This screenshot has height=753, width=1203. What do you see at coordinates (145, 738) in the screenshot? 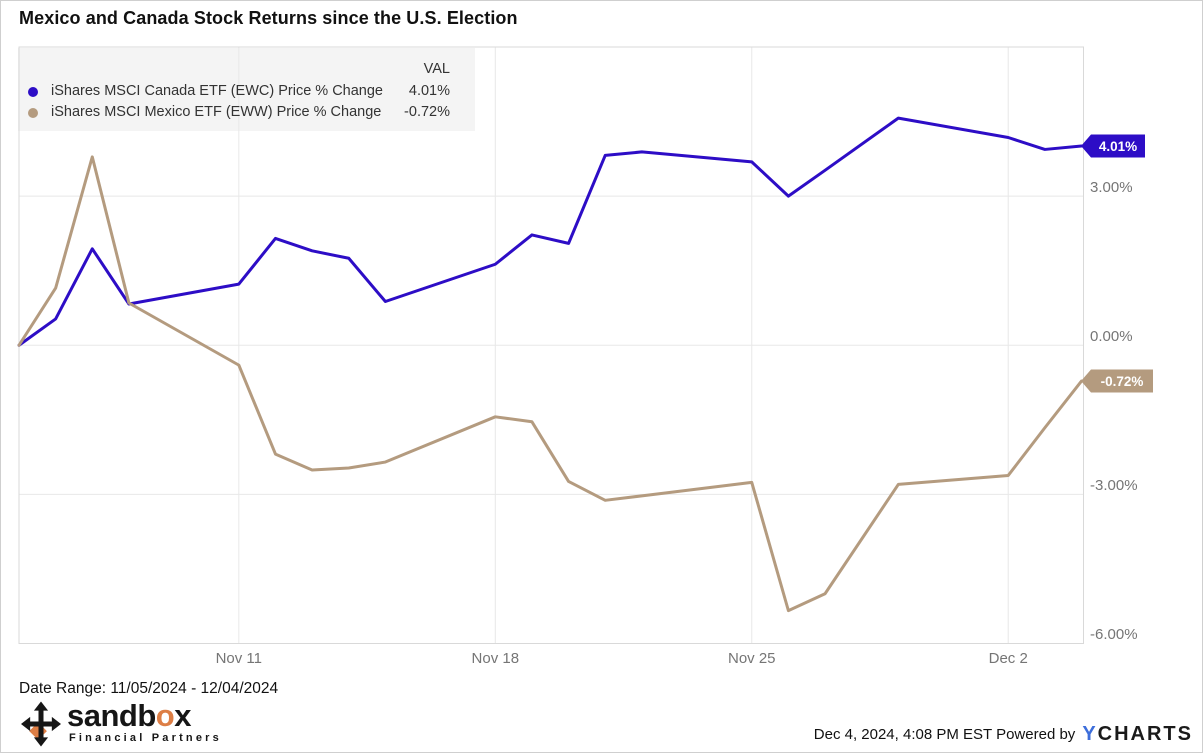
I see `sandbox-subtitle: Financial Partners` at bounding box center [145, 738].